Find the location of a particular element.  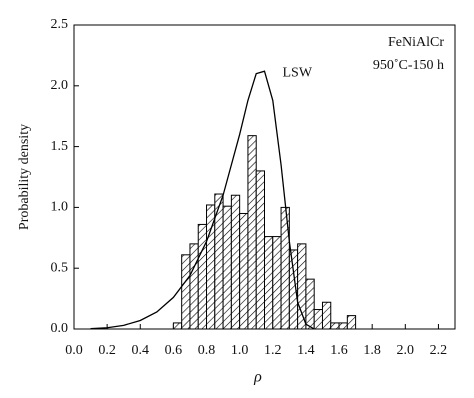

x-tick-label: 0.0 is located at coordinates (74, 350).